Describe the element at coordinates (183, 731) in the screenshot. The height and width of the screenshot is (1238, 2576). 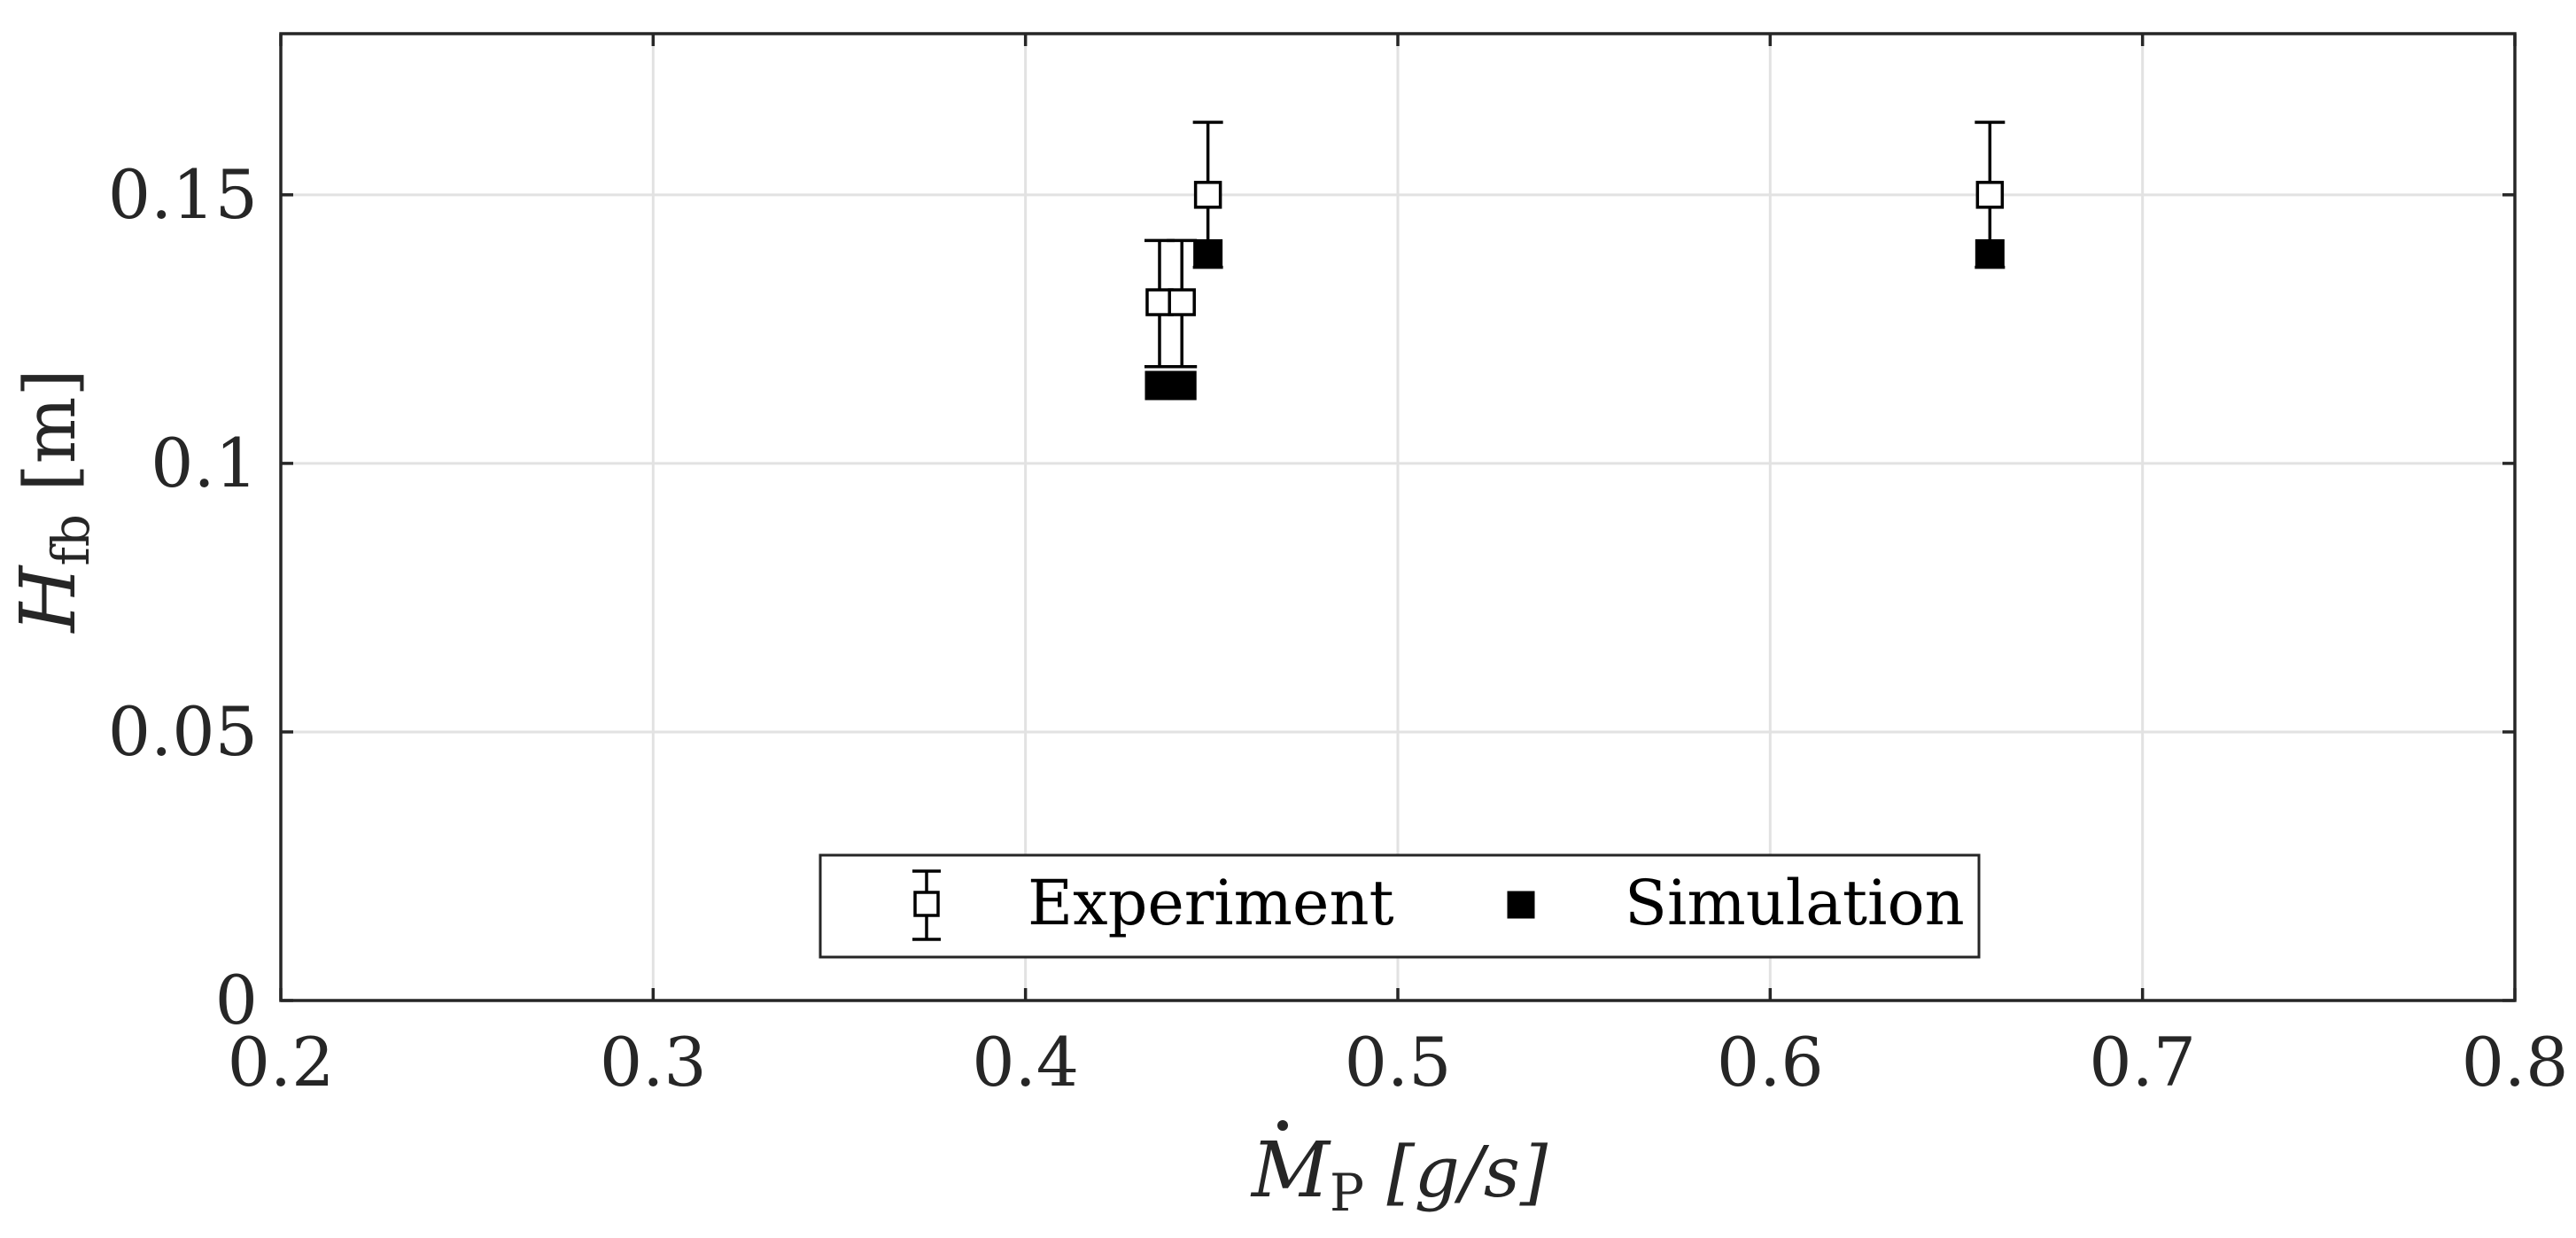
I see `y-tick-label: 0.05` at that location.